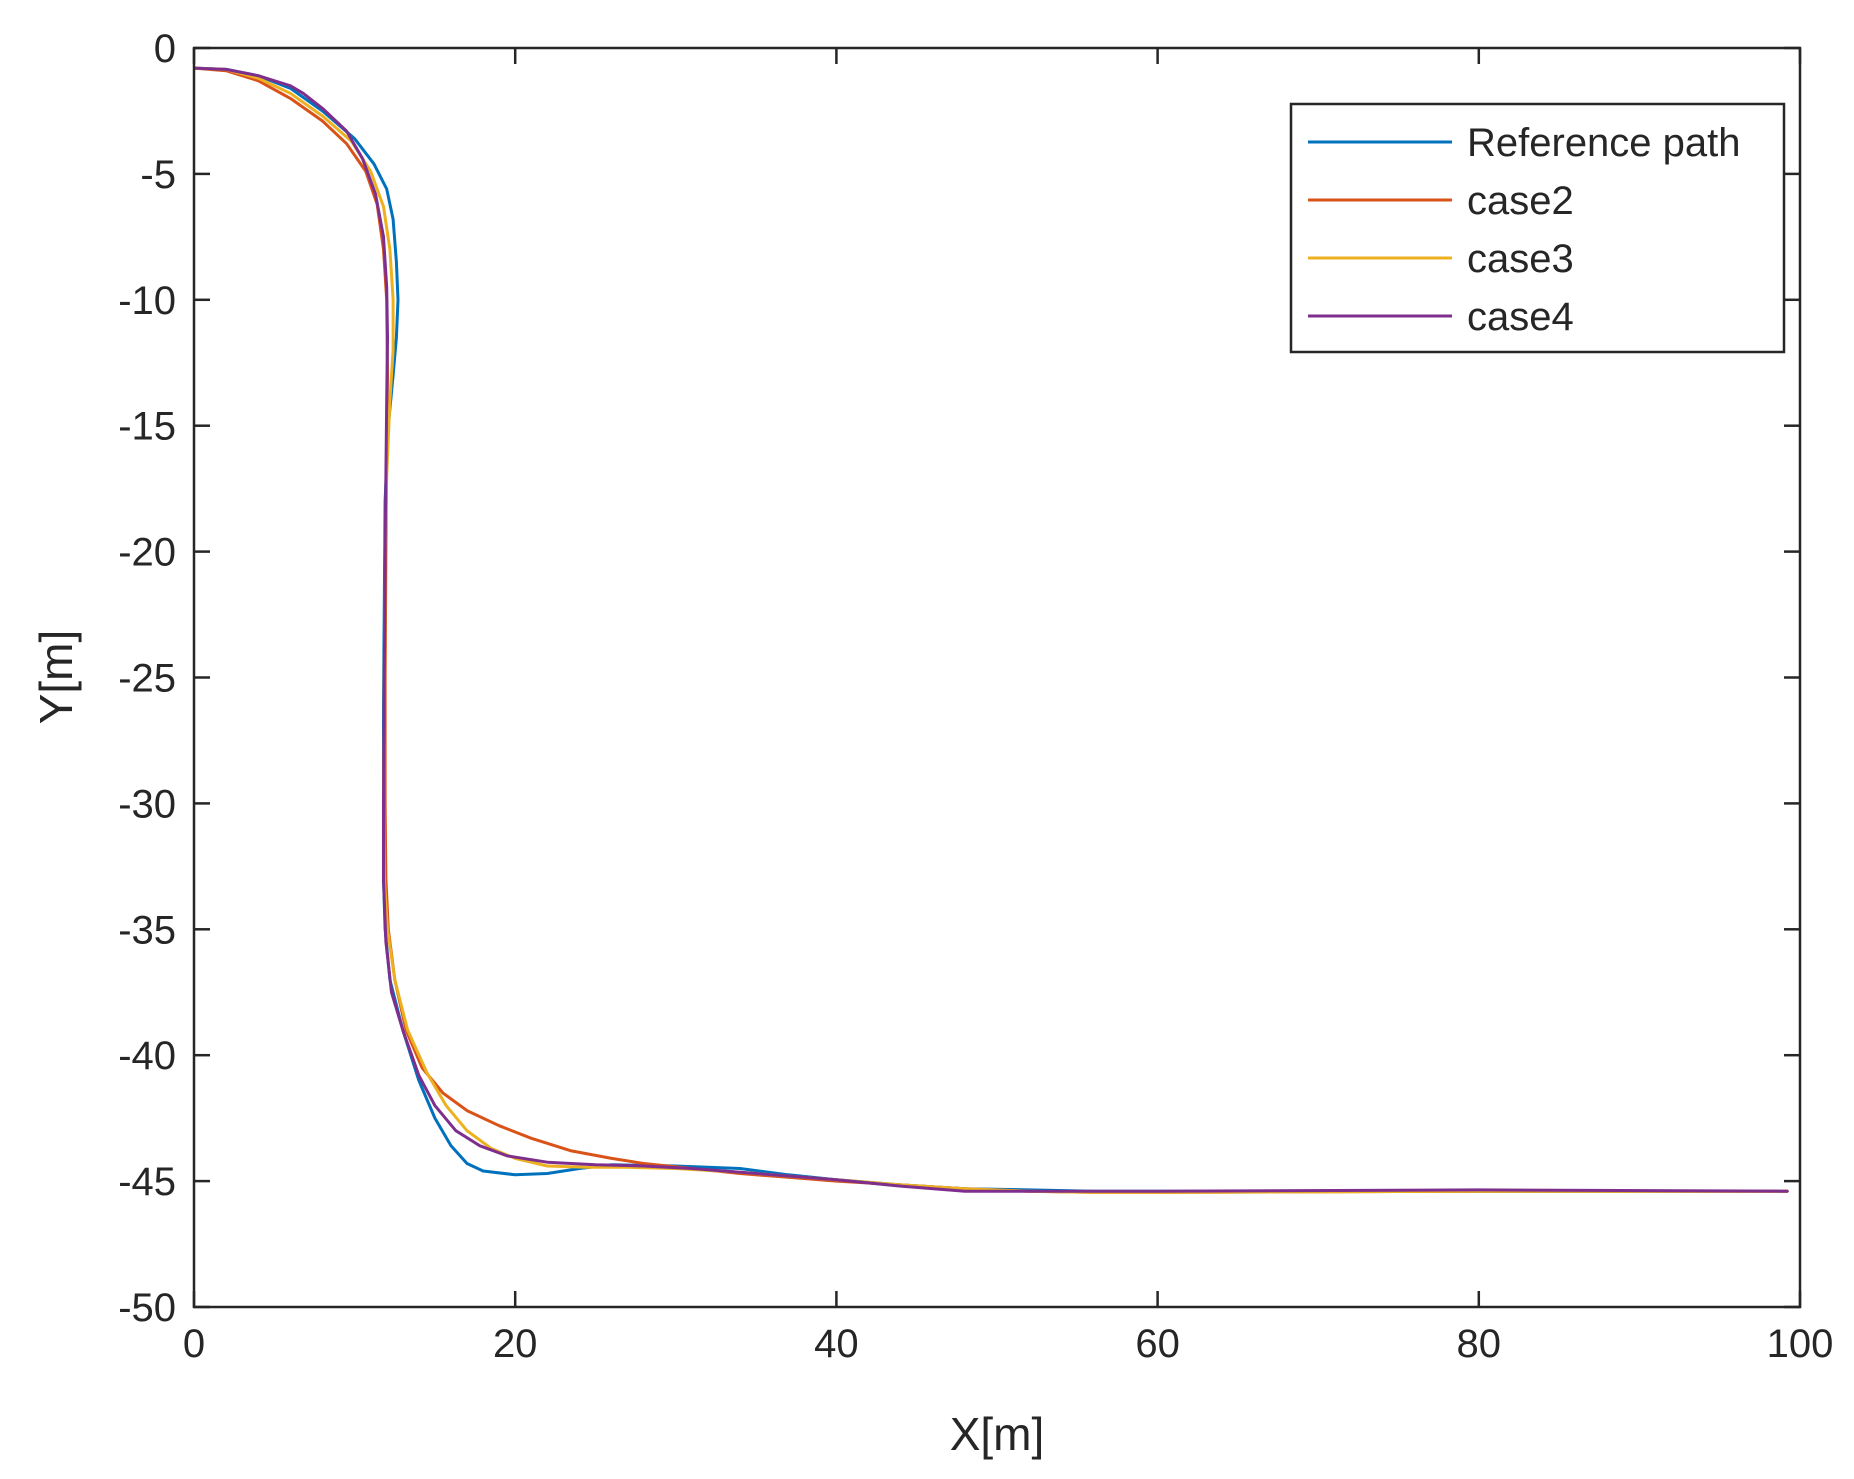  Describe the element at coordinates (1479, 1344) in the screenshot. I see `x-tick-label: 80` at that location.